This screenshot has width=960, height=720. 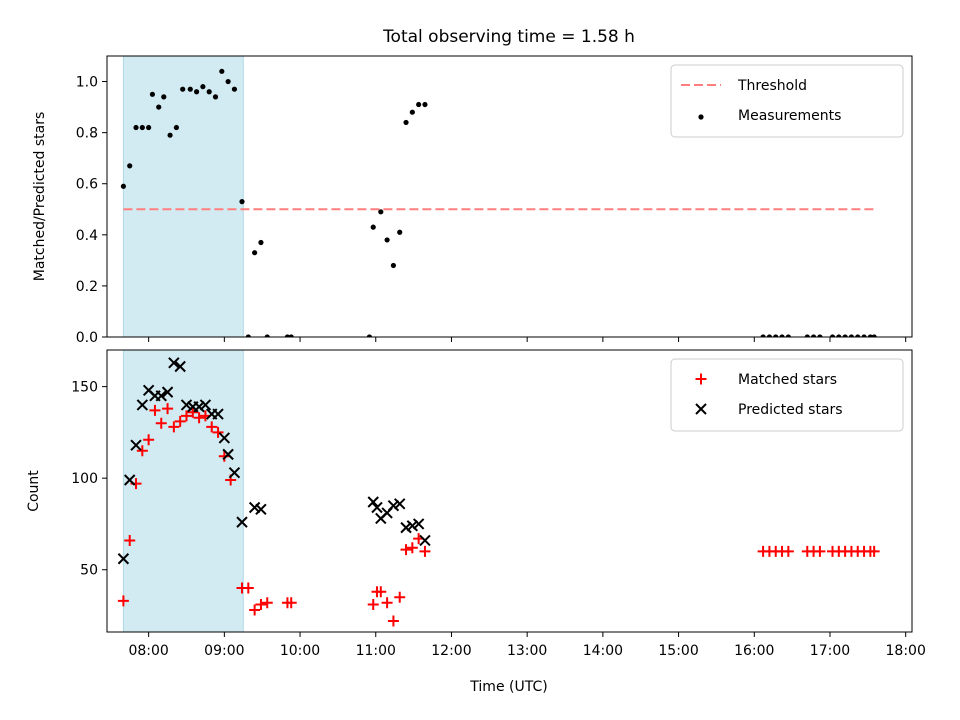 What do you see at coordinates (830, 651) in the screenshot?
I see `x-tick-label: 17:00` at bounding box center [830, 651].